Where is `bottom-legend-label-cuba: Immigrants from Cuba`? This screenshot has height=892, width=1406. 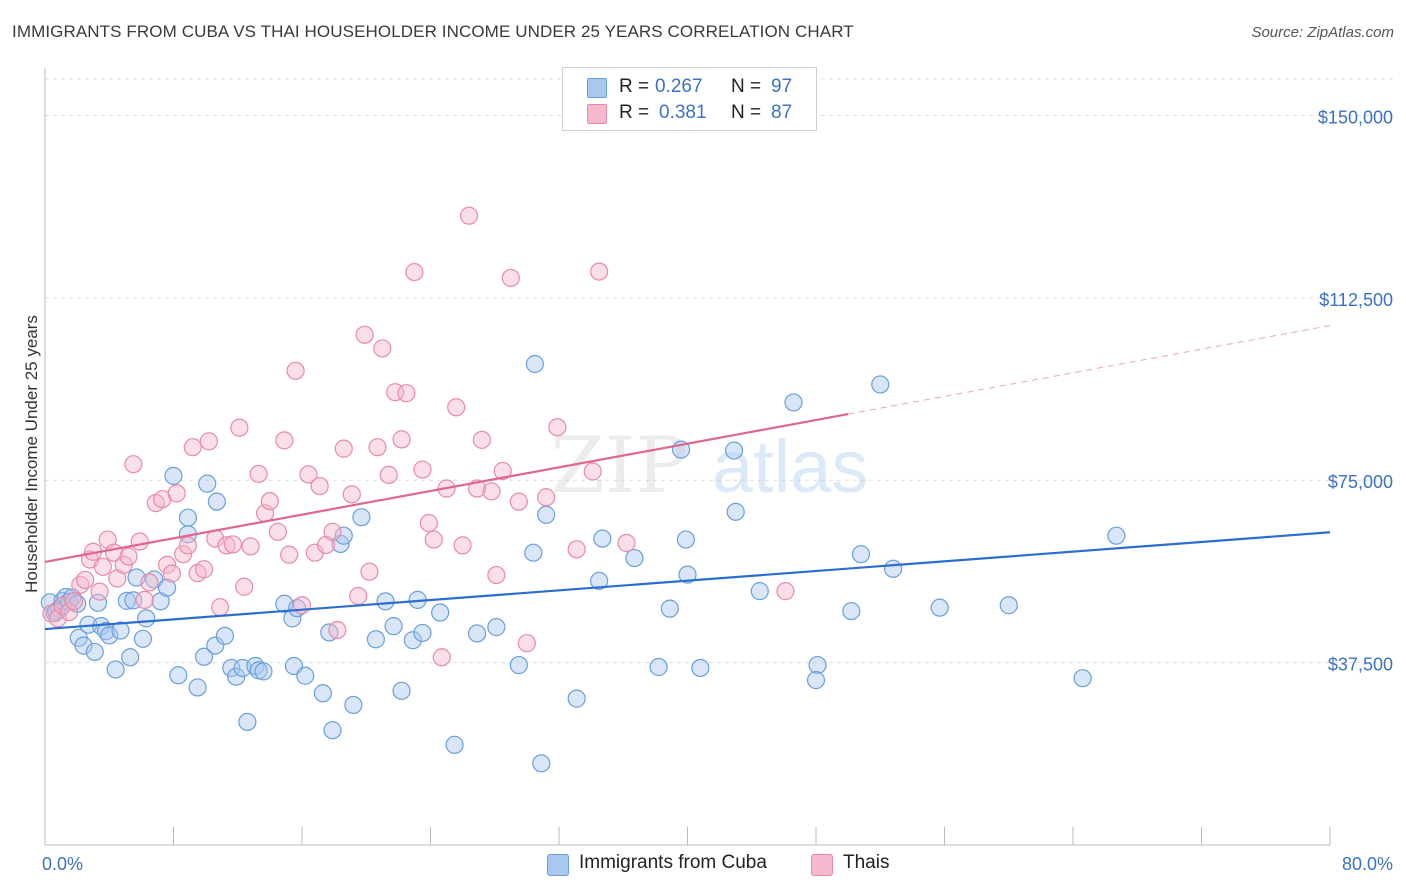
bottom-legend-label-cuba: Immigrants from Cuba is located at coordinates (673, 862).